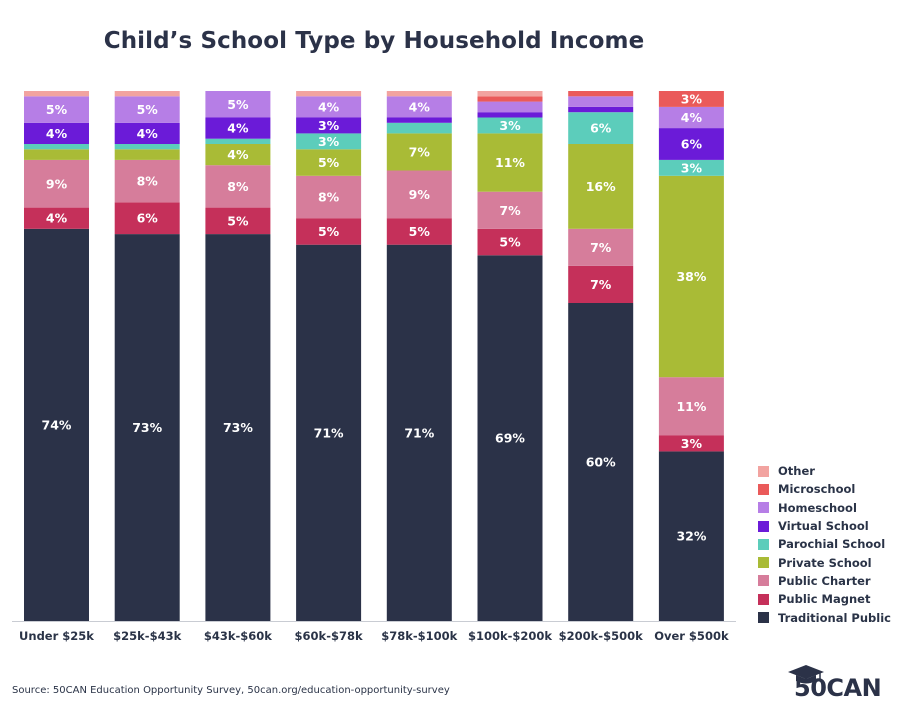 This screenshot has width=900, height=724. Describe the element at coordinates (147, 94) in the screenshot. I see `bar-segment-other-25k-43k` at that location.